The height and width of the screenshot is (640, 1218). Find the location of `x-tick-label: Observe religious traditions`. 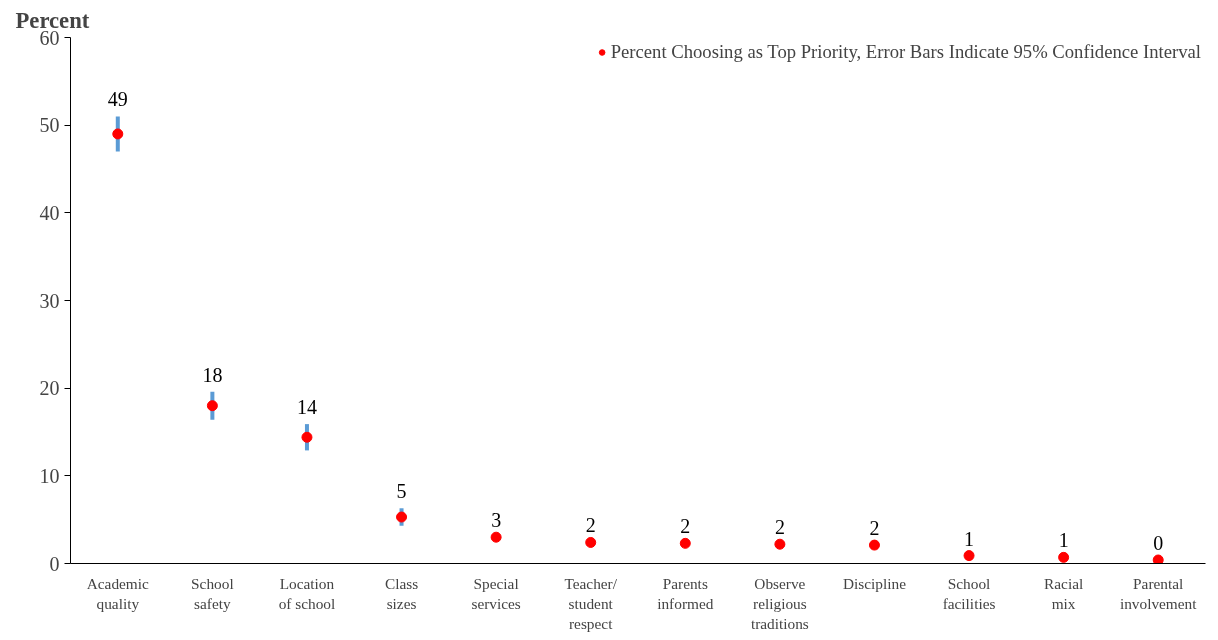

x-tick-label: Observe religious traditions is located at coordinates (779, 603).